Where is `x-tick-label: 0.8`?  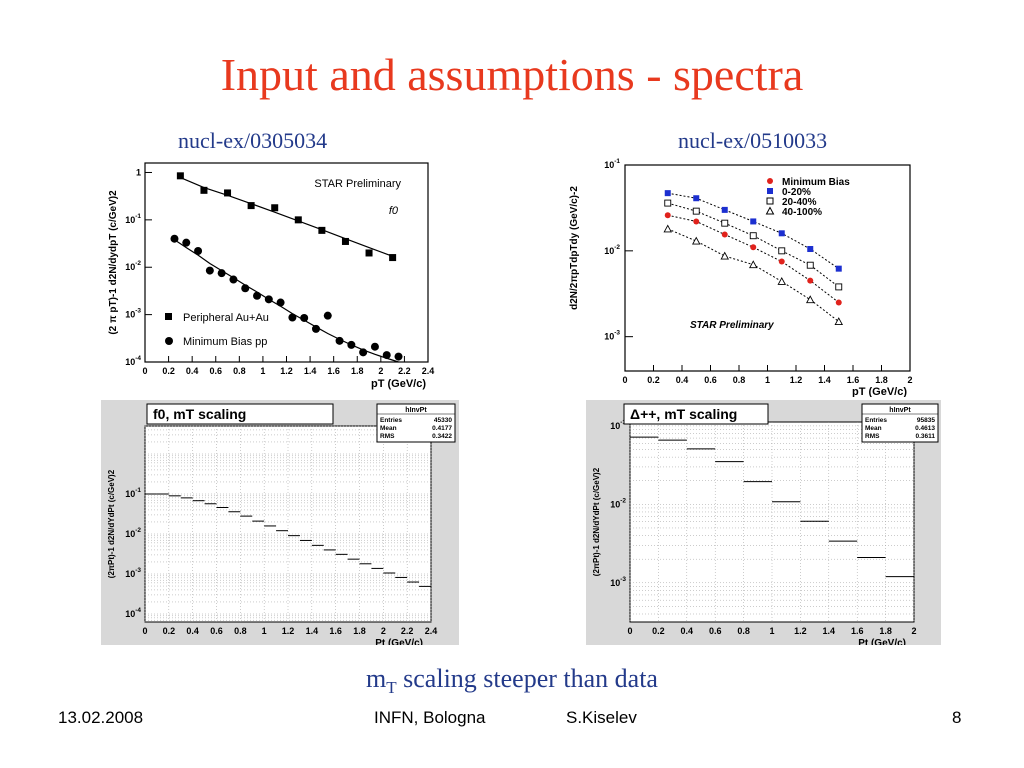 x-tick-label: 0.8 is located at coordinates (739, 380).